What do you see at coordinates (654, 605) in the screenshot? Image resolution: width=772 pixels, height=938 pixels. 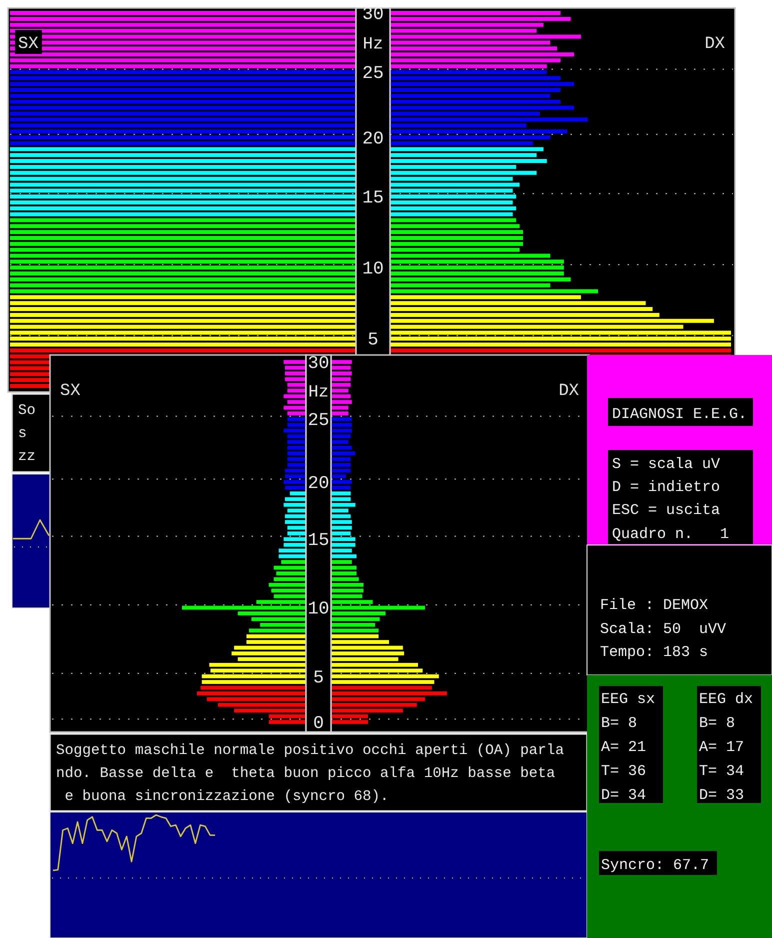 I see `text: File : DEMOX` at bounding box center [654, 605].